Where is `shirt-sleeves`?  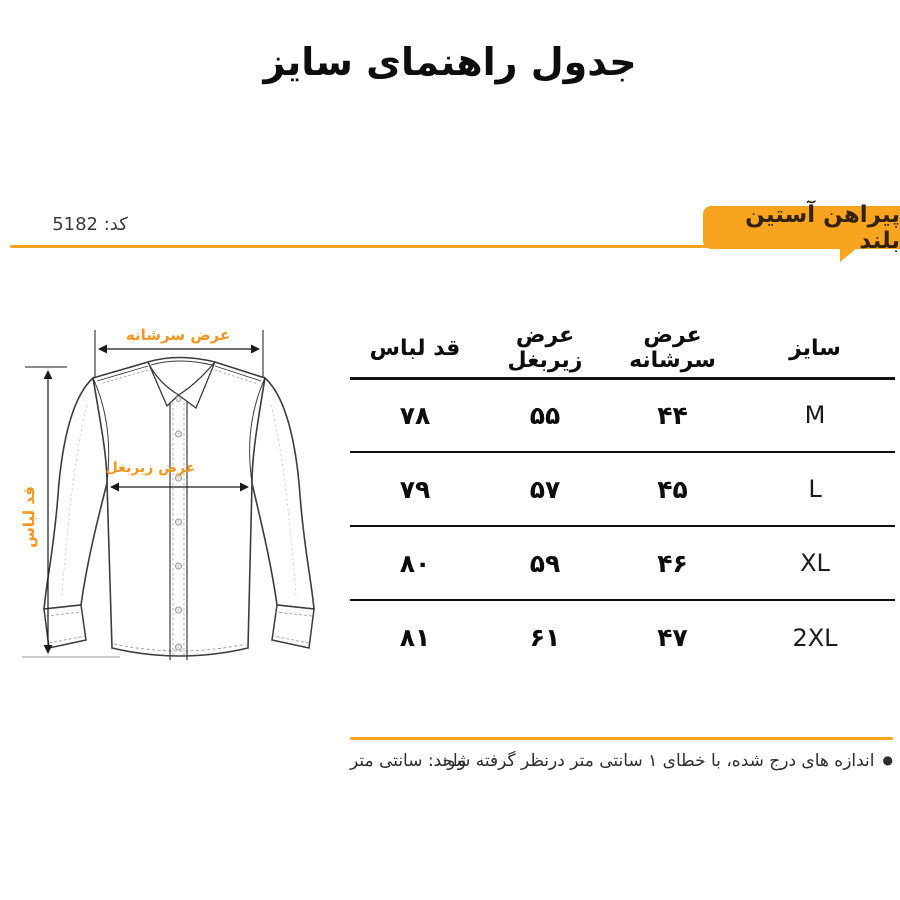 shirt-sleeves is located at coordinates (179, 493).